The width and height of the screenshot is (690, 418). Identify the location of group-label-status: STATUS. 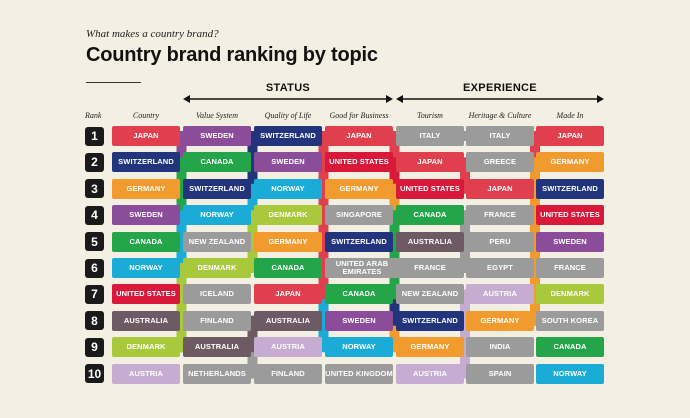
(288, 88).